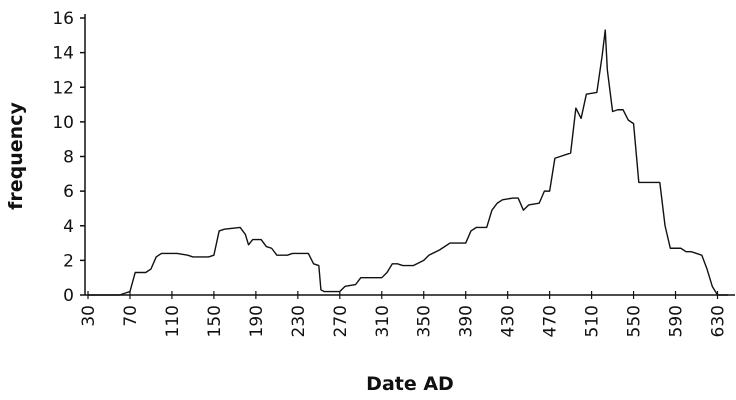 Image resolution: width=736 pixels, height=400 pixels. What do you see at coordinates (677, 321) in the screenshot?
I see `x-tick-label: 590` at bounding box center [677, 321].